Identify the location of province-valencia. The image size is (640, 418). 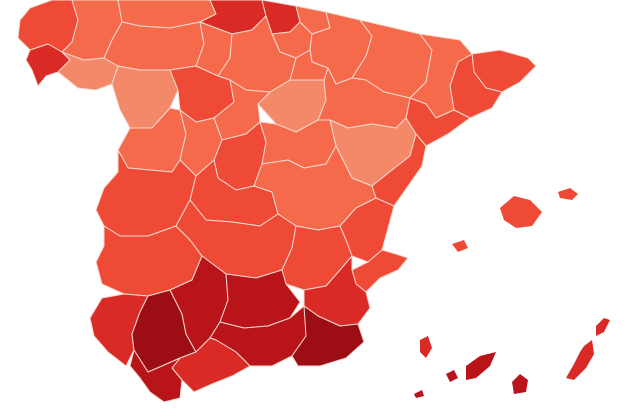
(367, 230).